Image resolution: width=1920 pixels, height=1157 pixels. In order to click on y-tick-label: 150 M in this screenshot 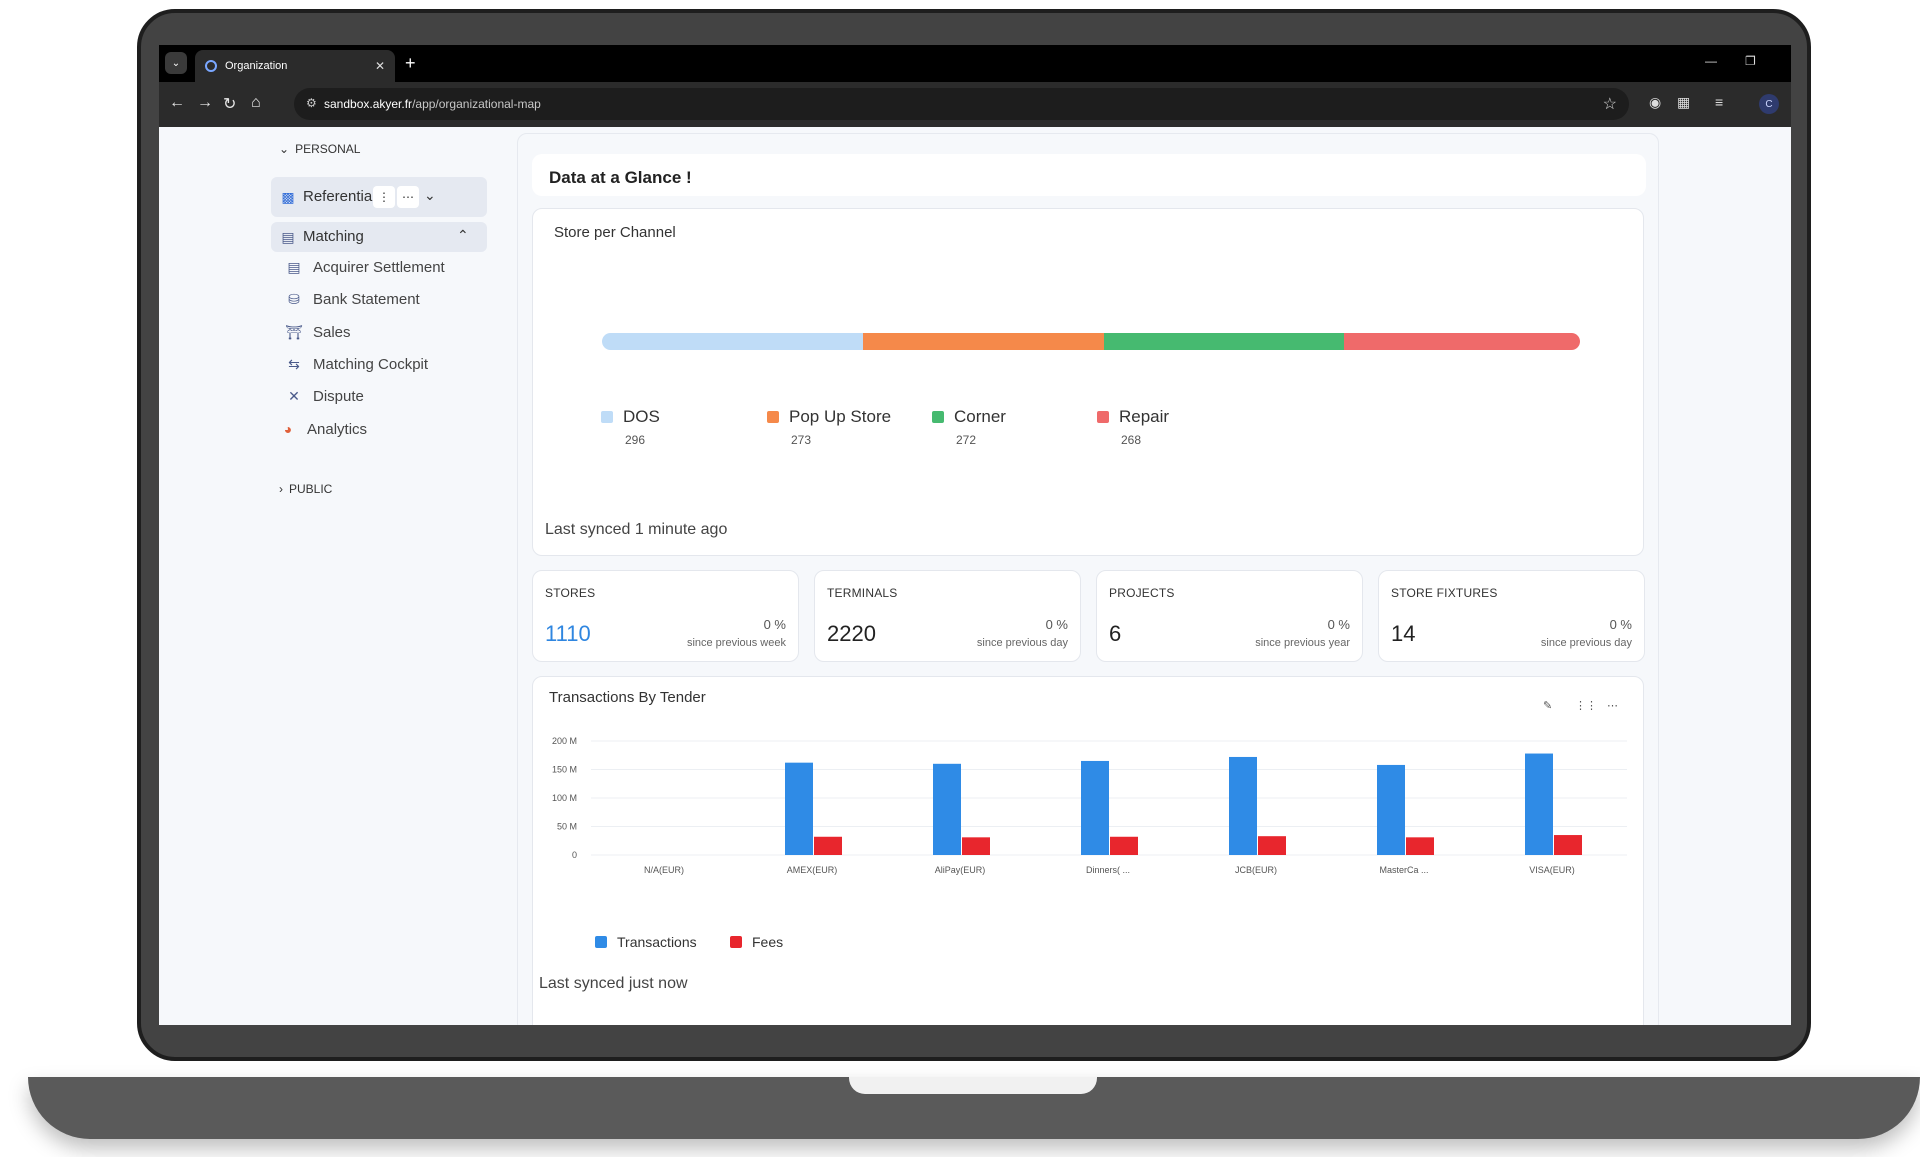, I will do `click(564, 770)`.